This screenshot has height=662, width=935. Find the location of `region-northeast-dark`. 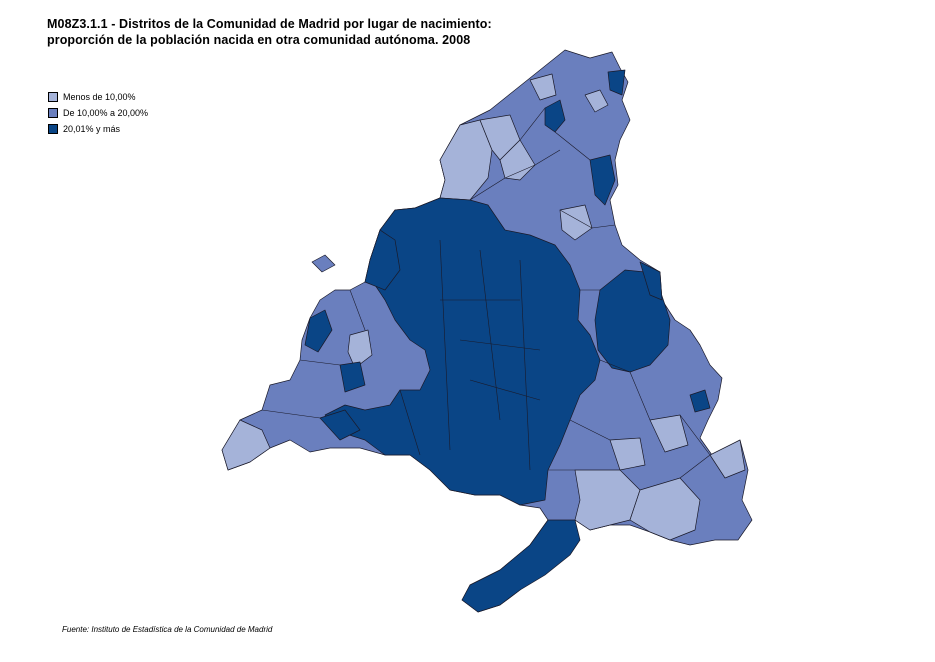

region-northeast-dark is located at coordinates (602, 180).